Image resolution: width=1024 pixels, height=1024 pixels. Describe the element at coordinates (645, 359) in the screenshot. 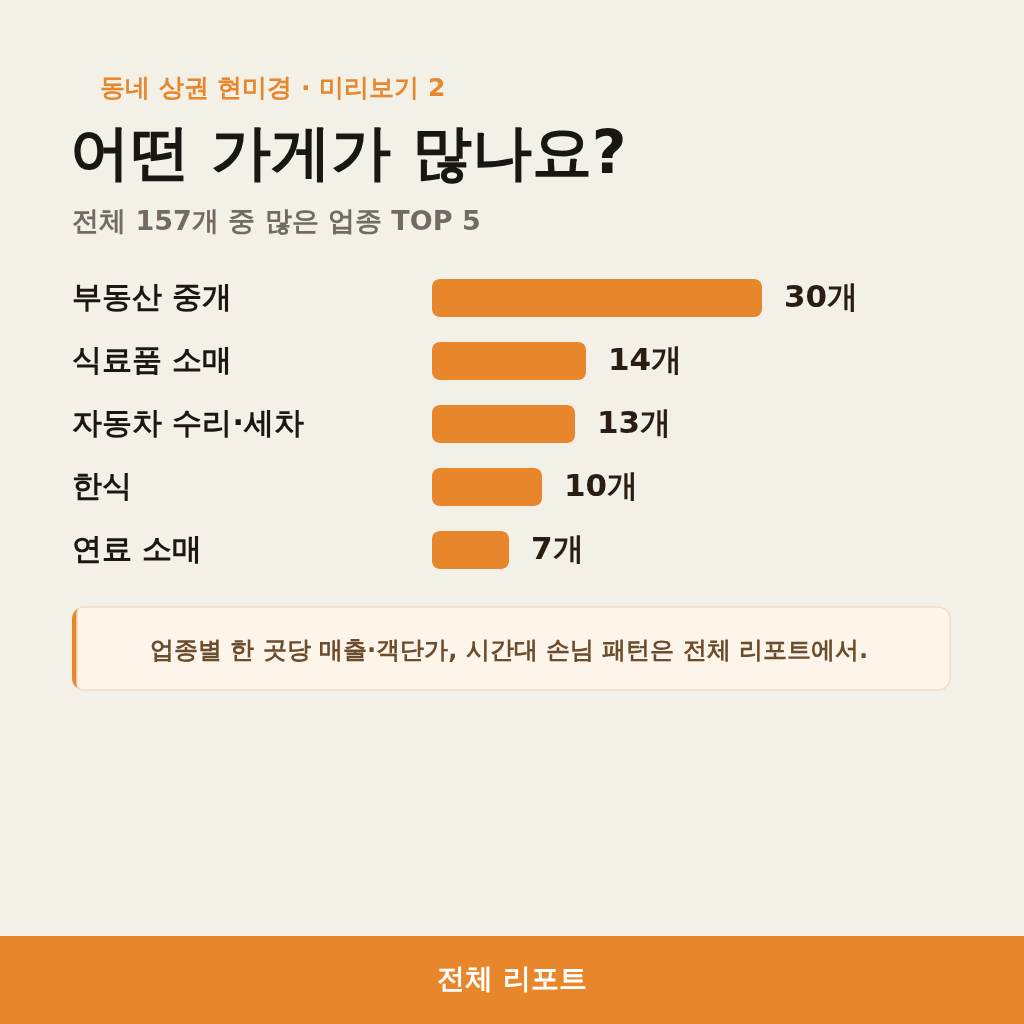

I see `data-label: 14개` at that location.